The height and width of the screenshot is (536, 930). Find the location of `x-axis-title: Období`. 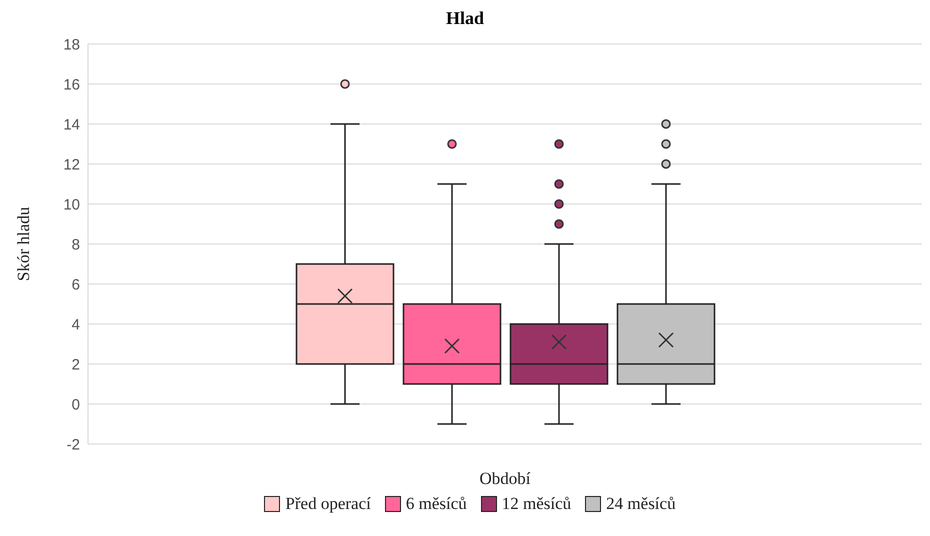

x-axis-title: Období is located at coordinates (505, 478).